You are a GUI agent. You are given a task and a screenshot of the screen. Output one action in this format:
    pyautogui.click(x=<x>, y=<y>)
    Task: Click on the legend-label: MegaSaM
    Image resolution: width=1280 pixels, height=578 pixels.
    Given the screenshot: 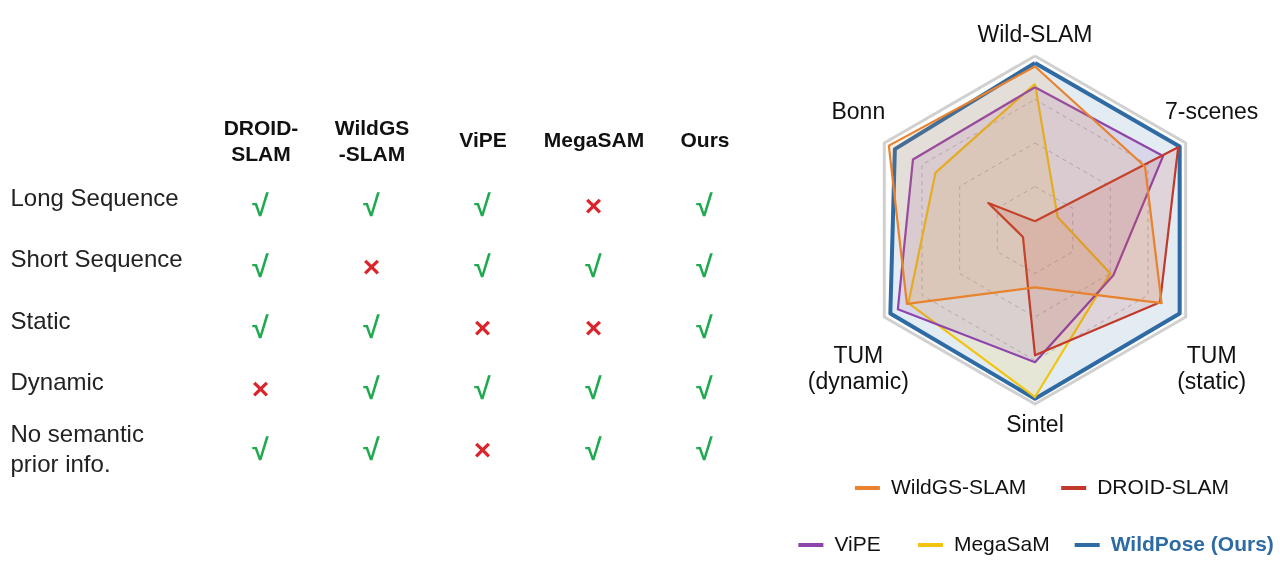 What is the action you would take?
    pyautogui.click(x=1001, y=543)
    